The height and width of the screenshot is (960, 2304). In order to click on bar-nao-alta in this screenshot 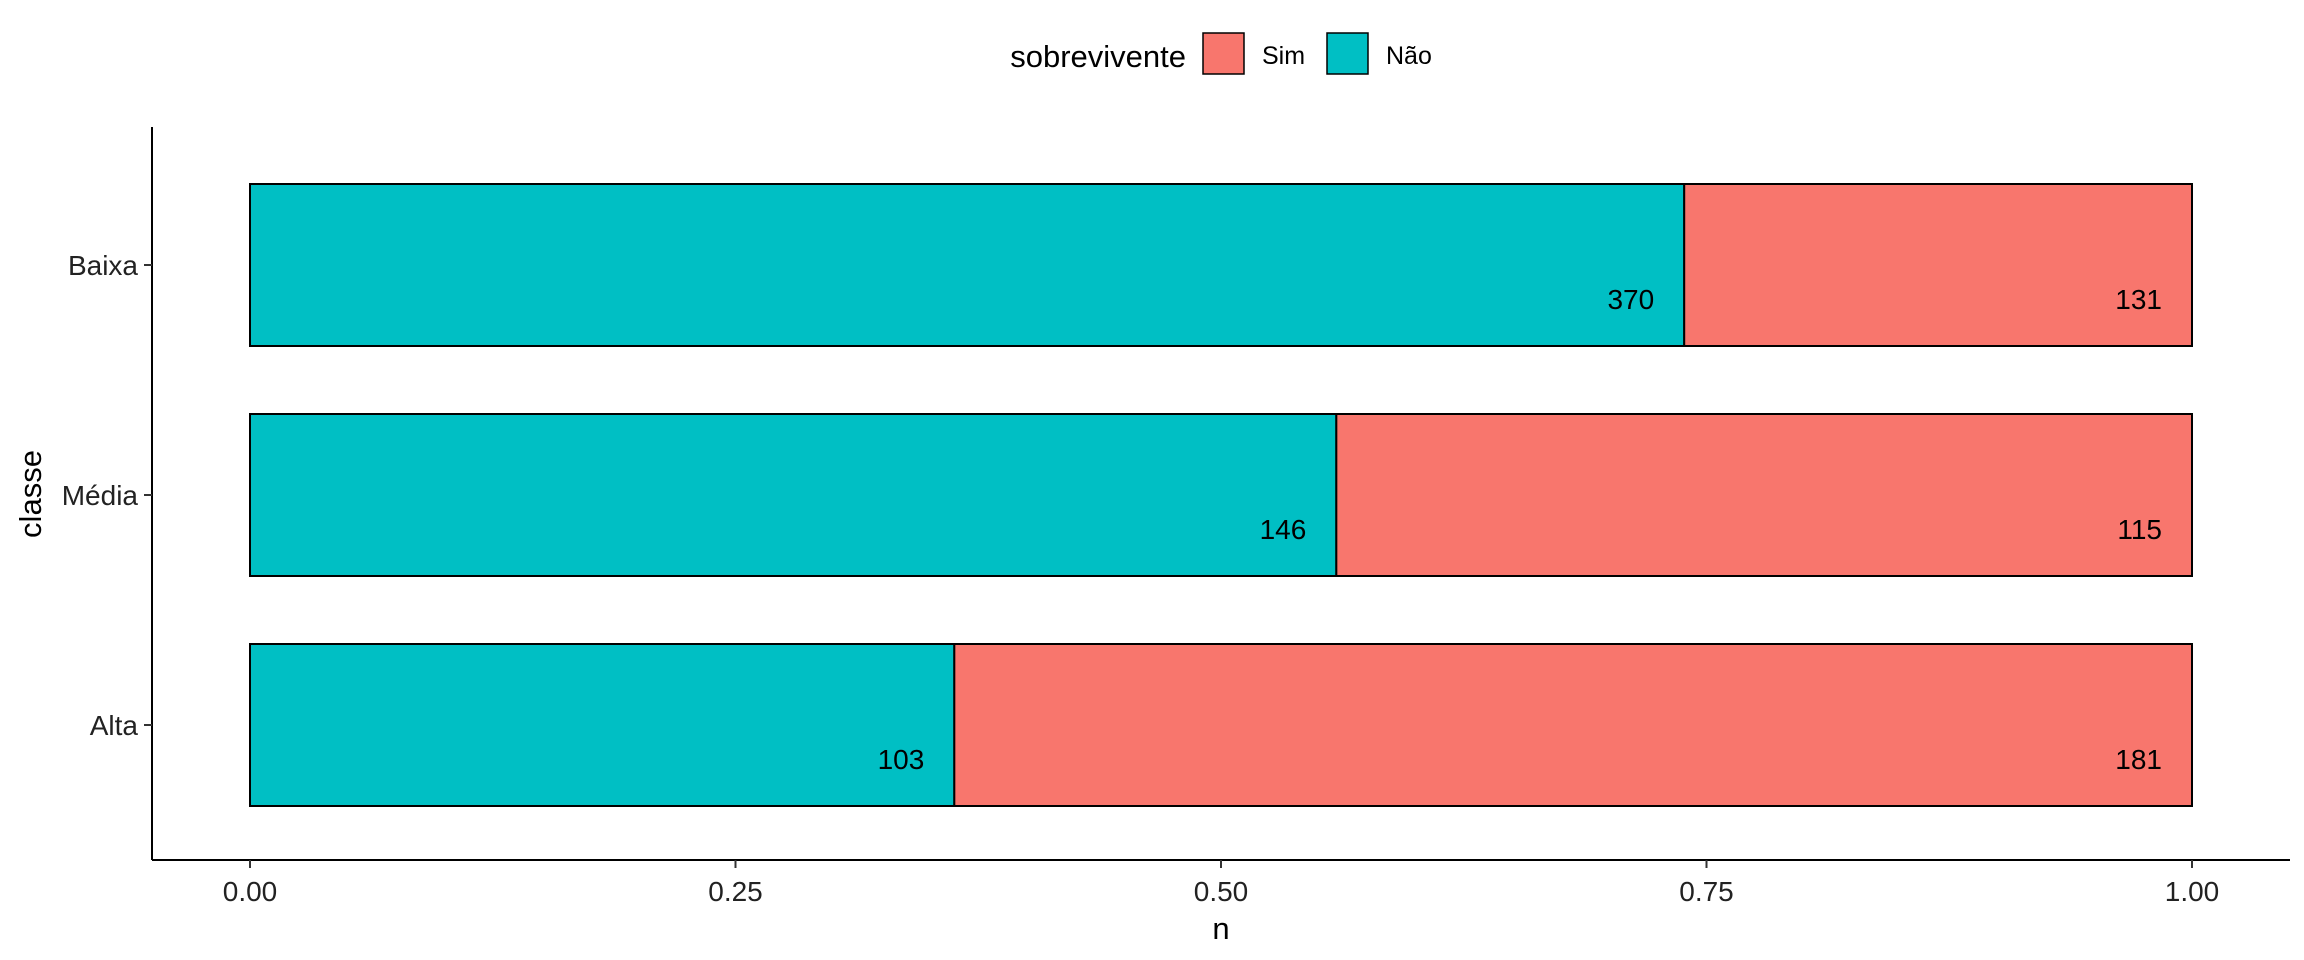, I will do `click(602, 725)`.